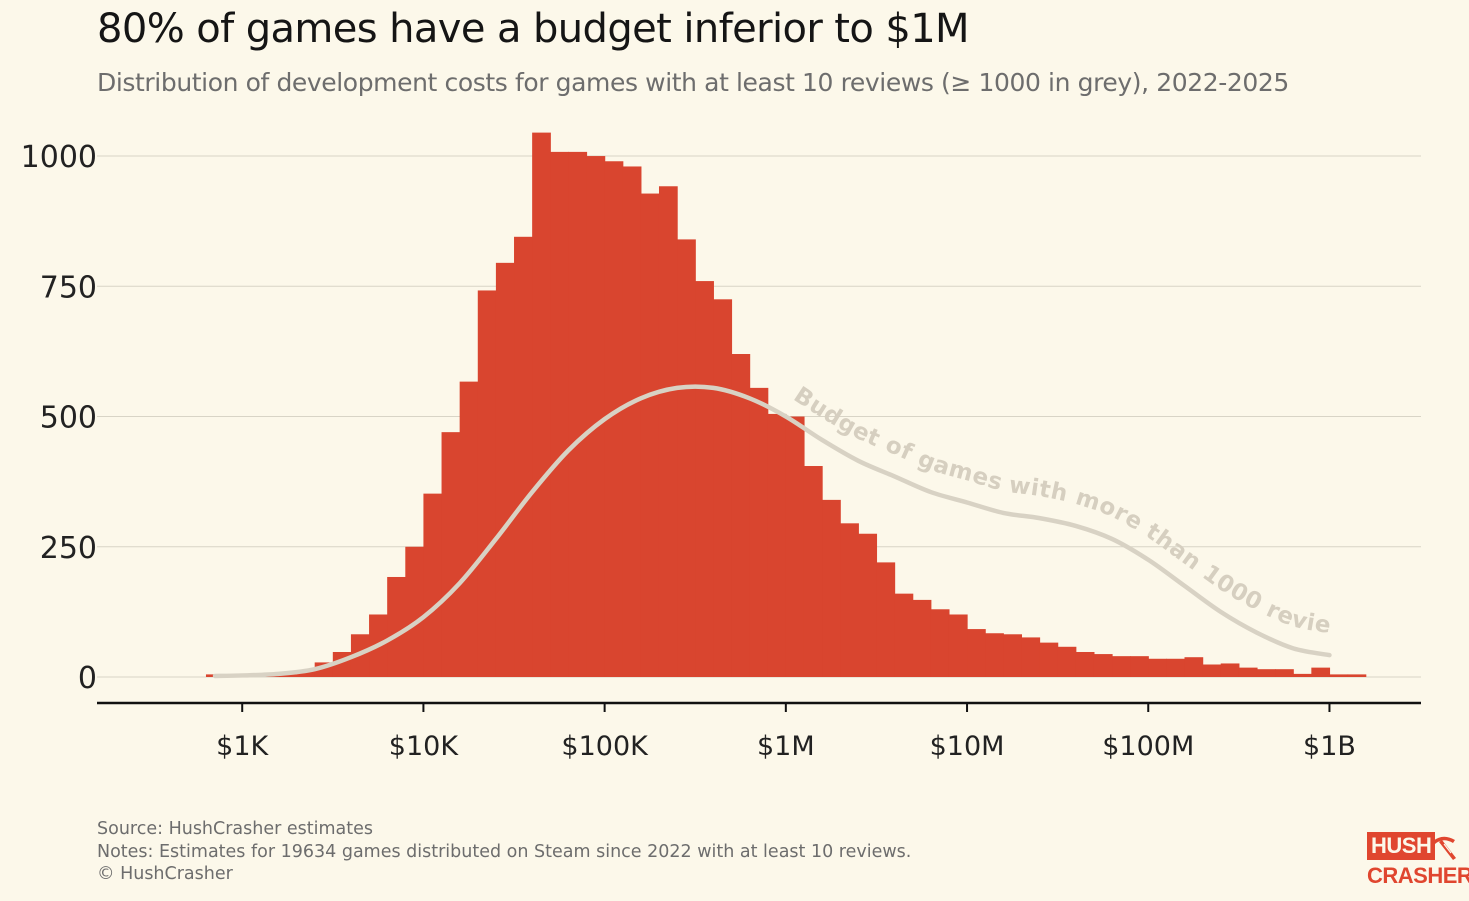  What do you see at coordinates (967, 746) in the screenshot?
I see `x-tick-label: $10M` at bounding box center [967, 746].